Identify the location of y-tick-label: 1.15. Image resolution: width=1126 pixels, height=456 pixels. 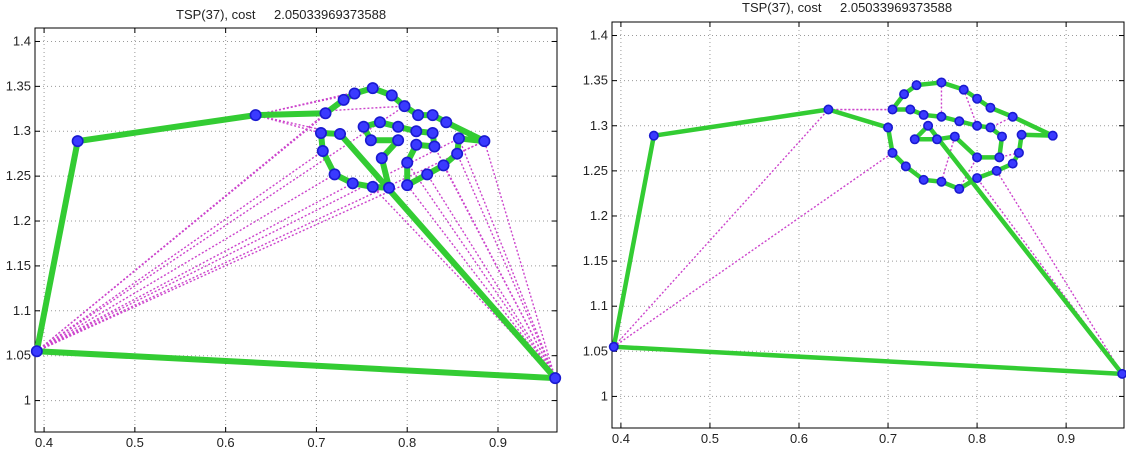
(595, 260).